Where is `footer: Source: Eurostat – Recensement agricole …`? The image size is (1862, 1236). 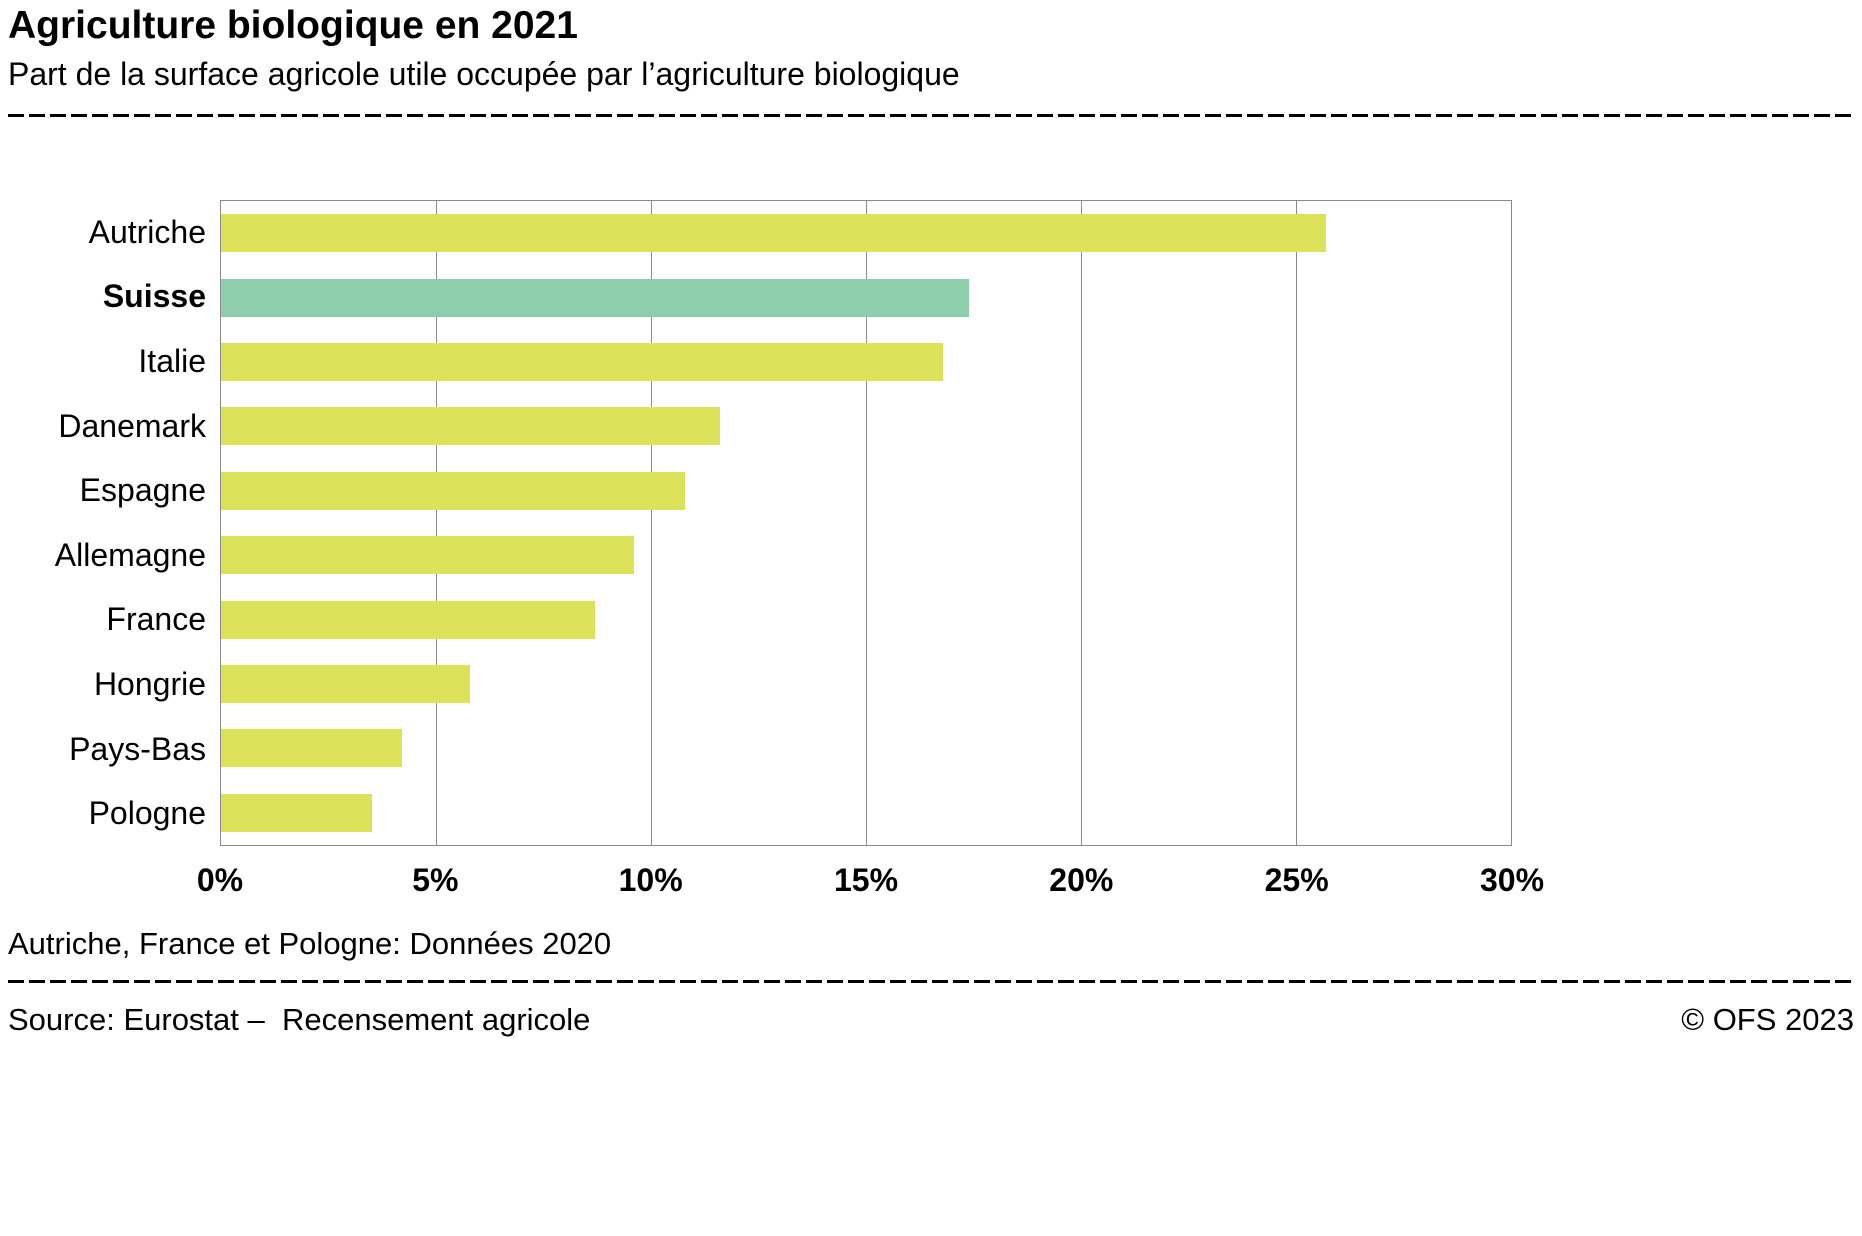
footer: Source: Eurostat – Recensement agricole … is located at coordinates (931, 1020).